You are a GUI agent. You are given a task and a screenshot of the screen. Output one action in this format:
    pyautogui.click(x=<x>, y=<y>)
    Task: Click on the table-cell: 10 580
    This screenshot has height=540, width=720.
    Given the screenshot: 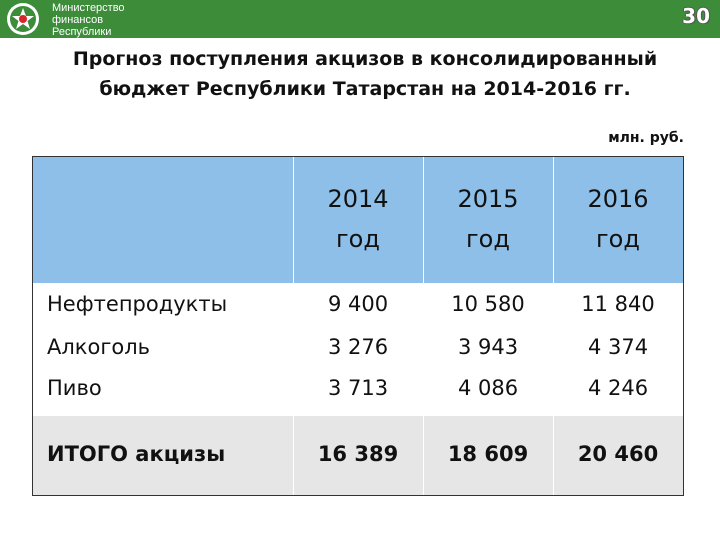 What is the action you would take?
    pyautogui.click(x=488, y=304)
    